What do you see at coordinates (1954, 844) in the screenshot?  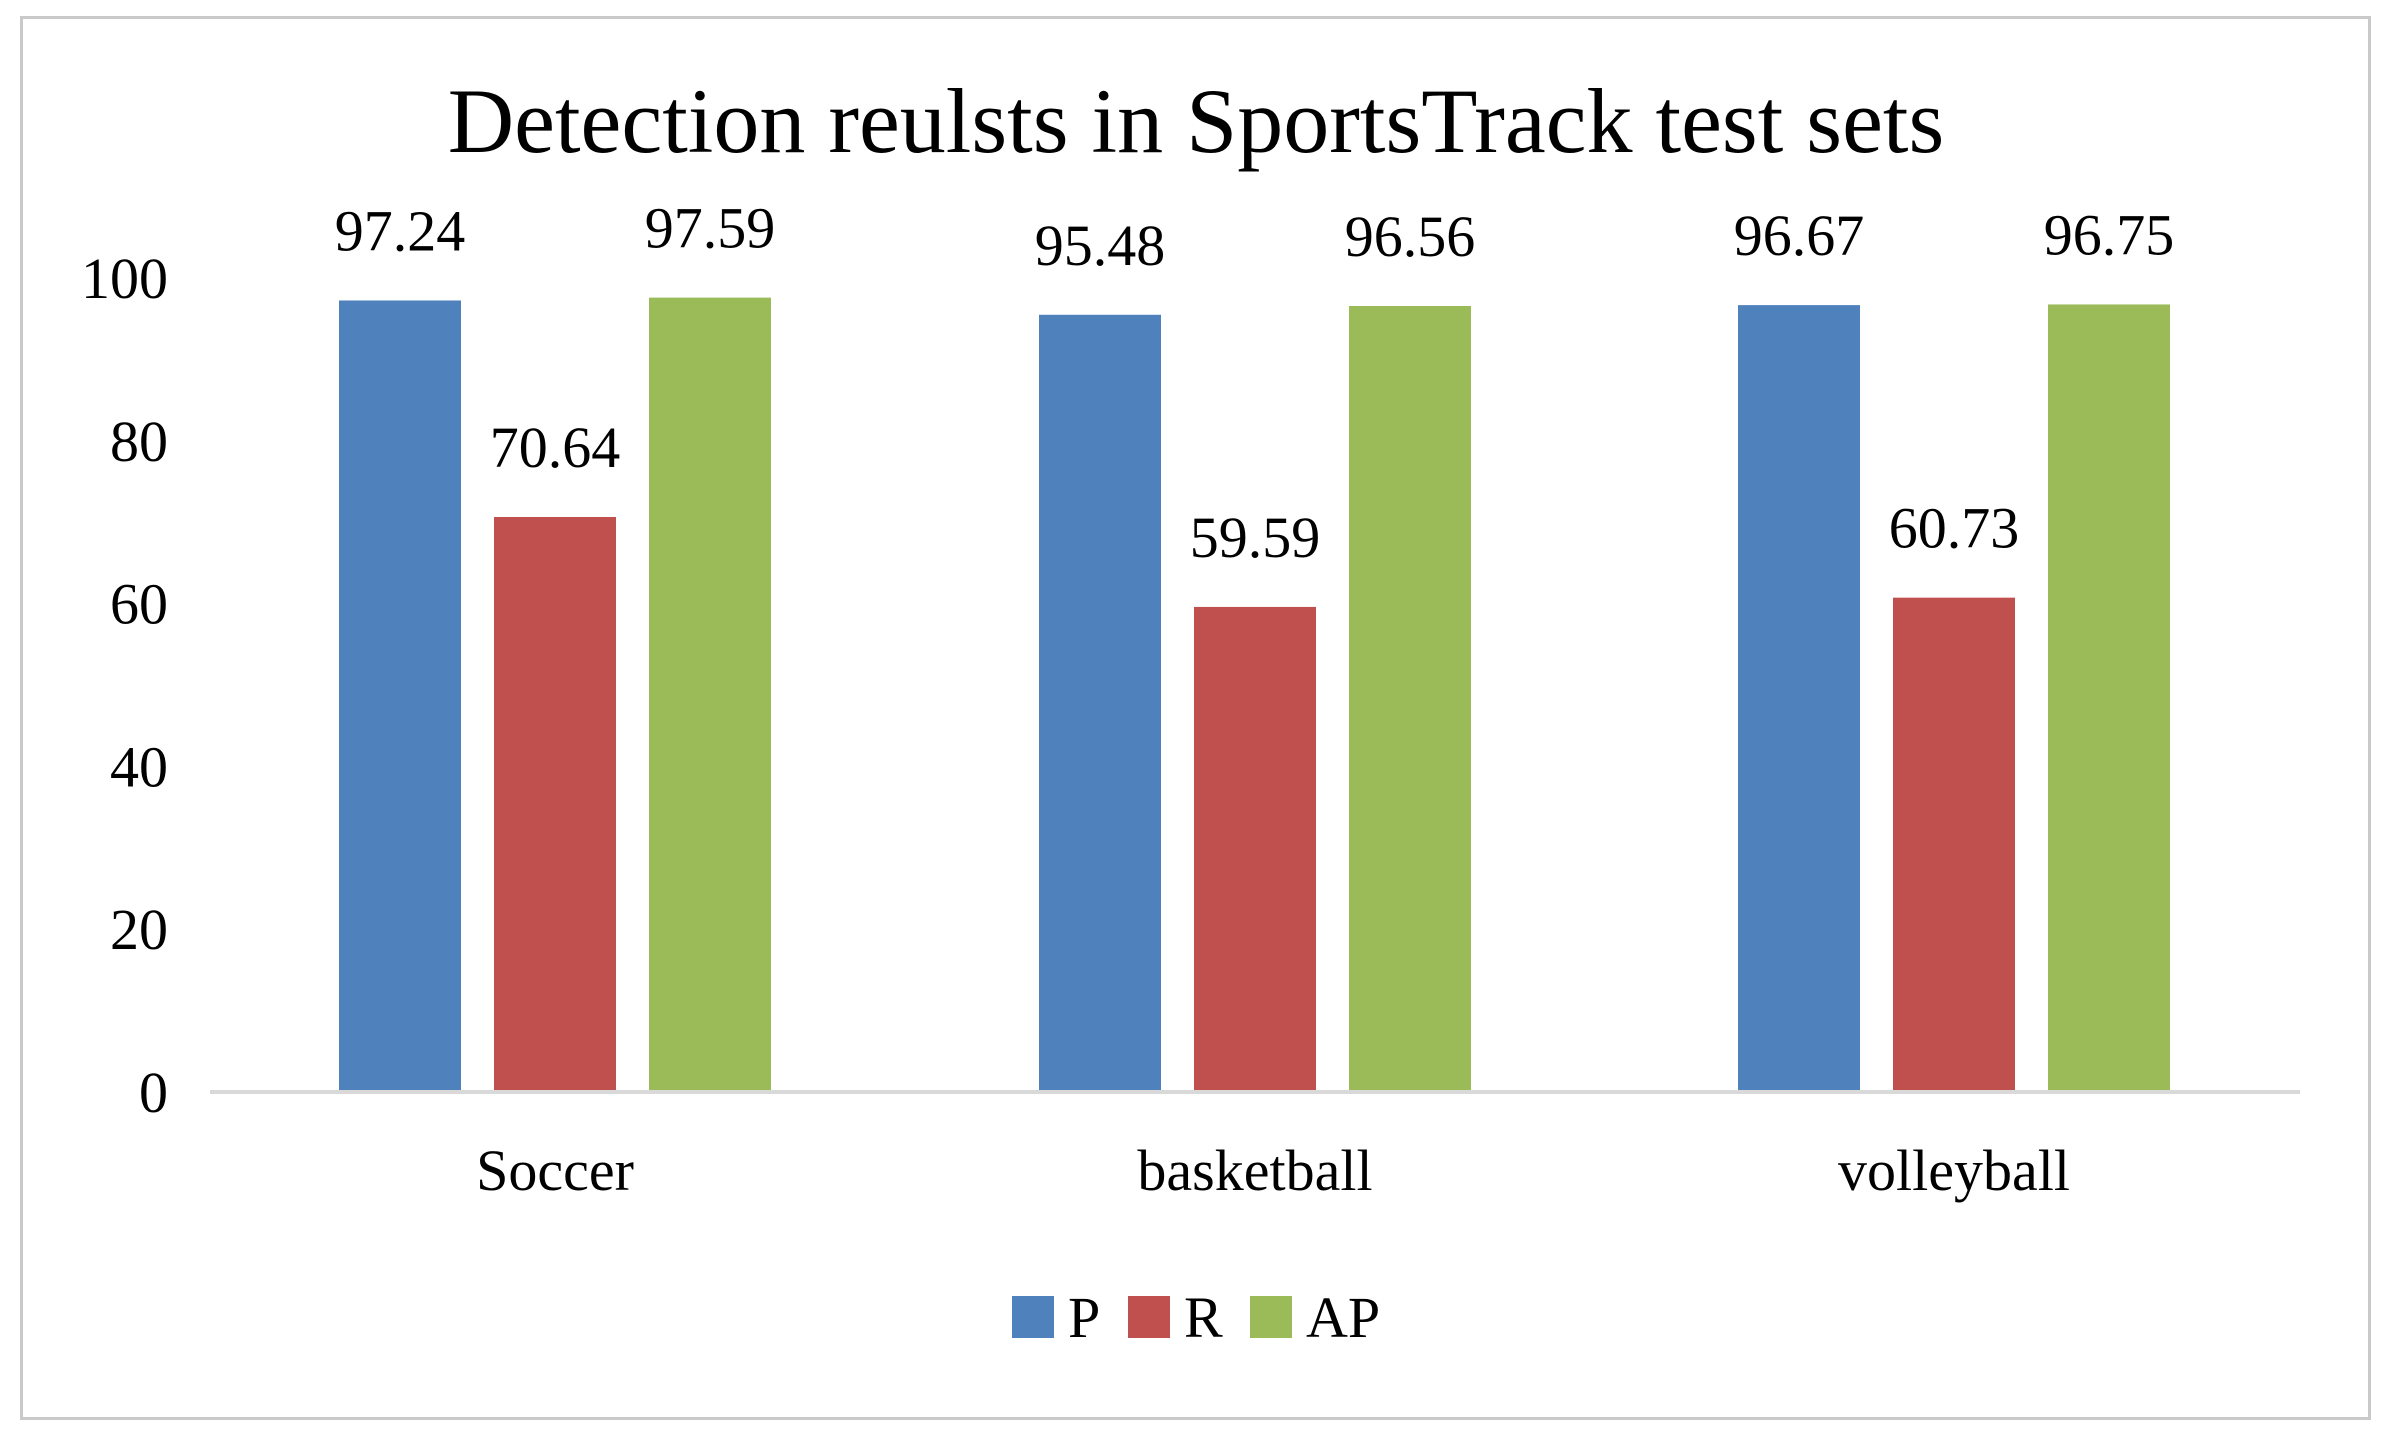 I see `bar-r-volleyball` at bounding box center [1954, 844].